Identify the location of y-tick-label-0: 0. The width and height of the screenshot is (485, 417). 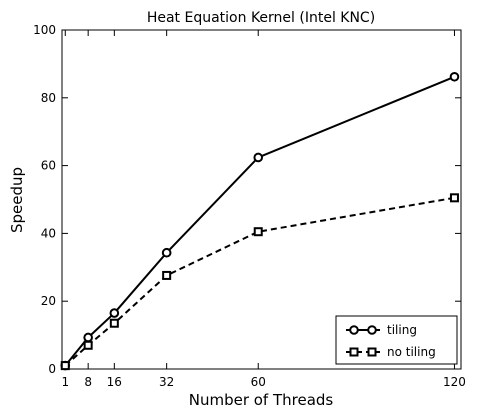
(52, 369).